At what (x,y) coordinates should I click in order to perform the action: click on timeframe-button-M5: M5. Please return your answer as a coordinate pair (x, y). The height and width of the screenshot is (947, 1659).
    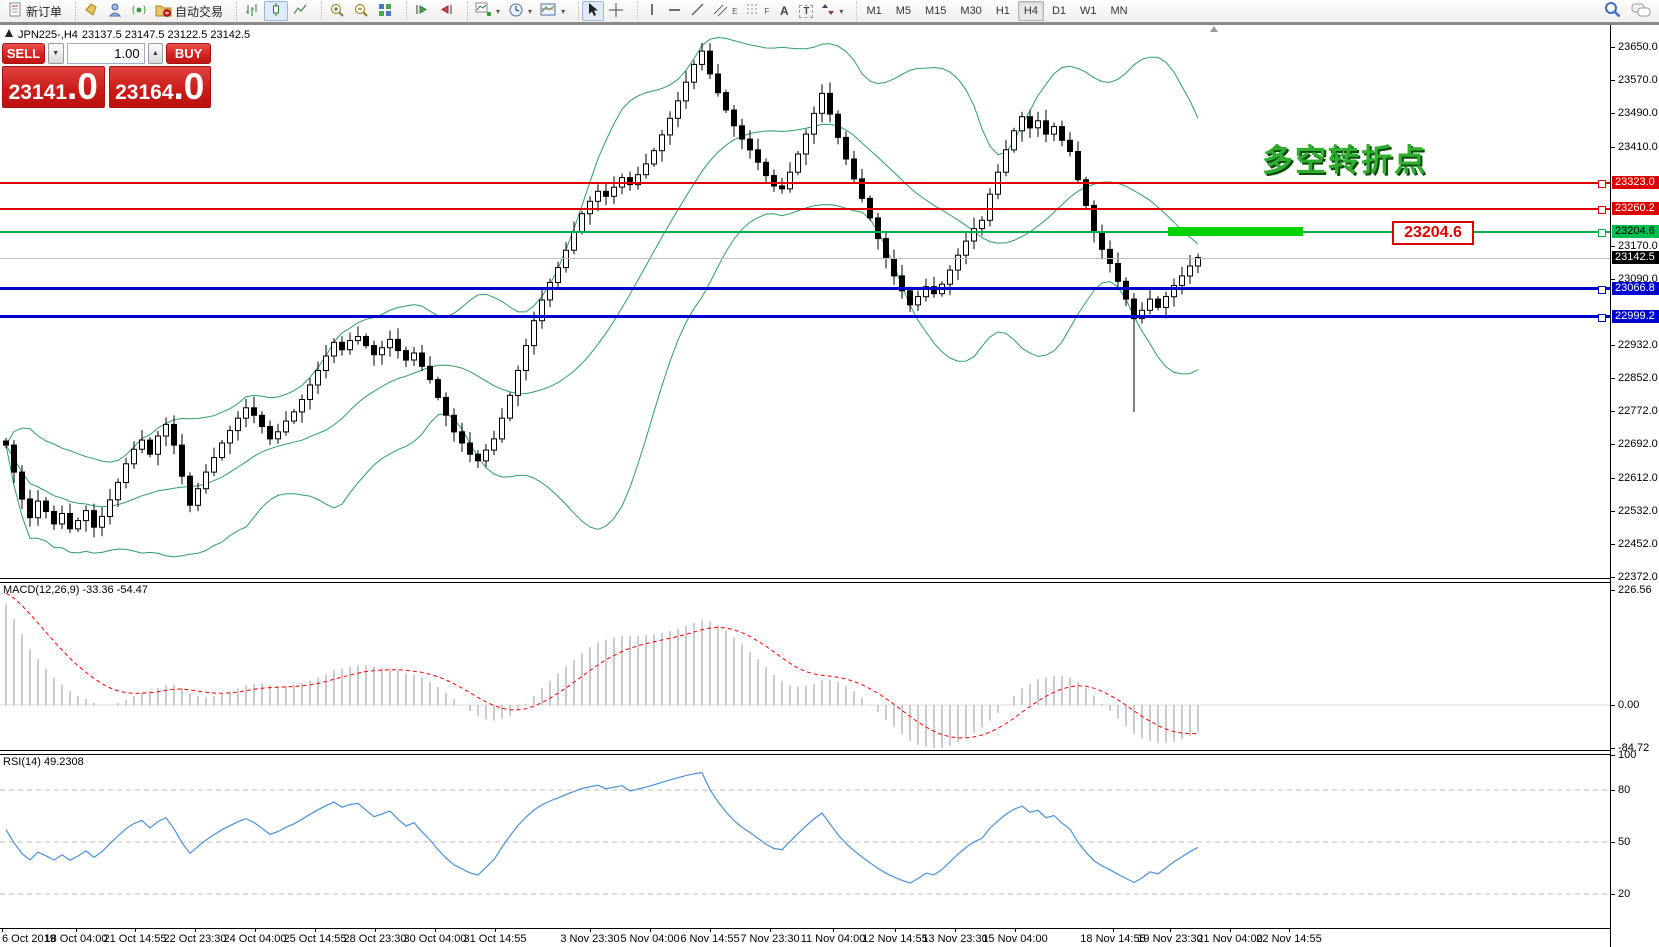
    Looking at the image, I should click on (903, 11).